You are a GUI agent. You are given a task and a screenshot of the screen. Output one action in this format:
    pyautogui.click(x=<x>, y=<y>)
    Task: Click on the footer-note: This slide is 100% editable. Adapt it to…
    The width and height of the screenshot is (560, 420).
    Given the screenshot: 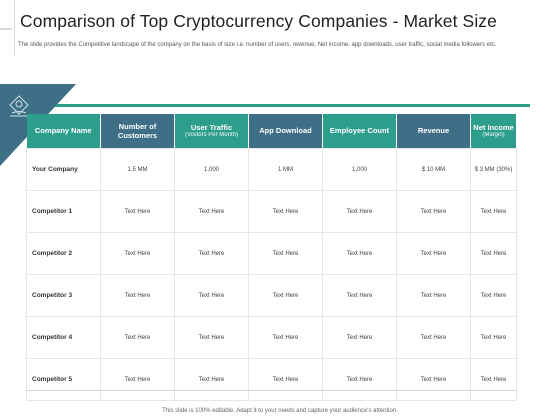 What is the action you would take?
    pyautogui.click(x=280, y=411)
    